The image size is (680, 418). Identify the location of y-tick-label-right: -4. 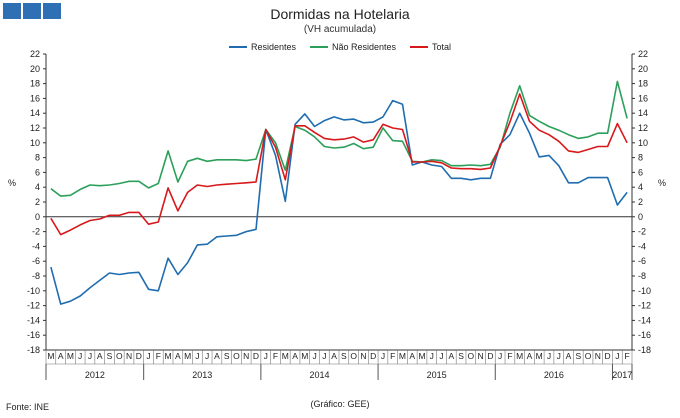
(642, 246).